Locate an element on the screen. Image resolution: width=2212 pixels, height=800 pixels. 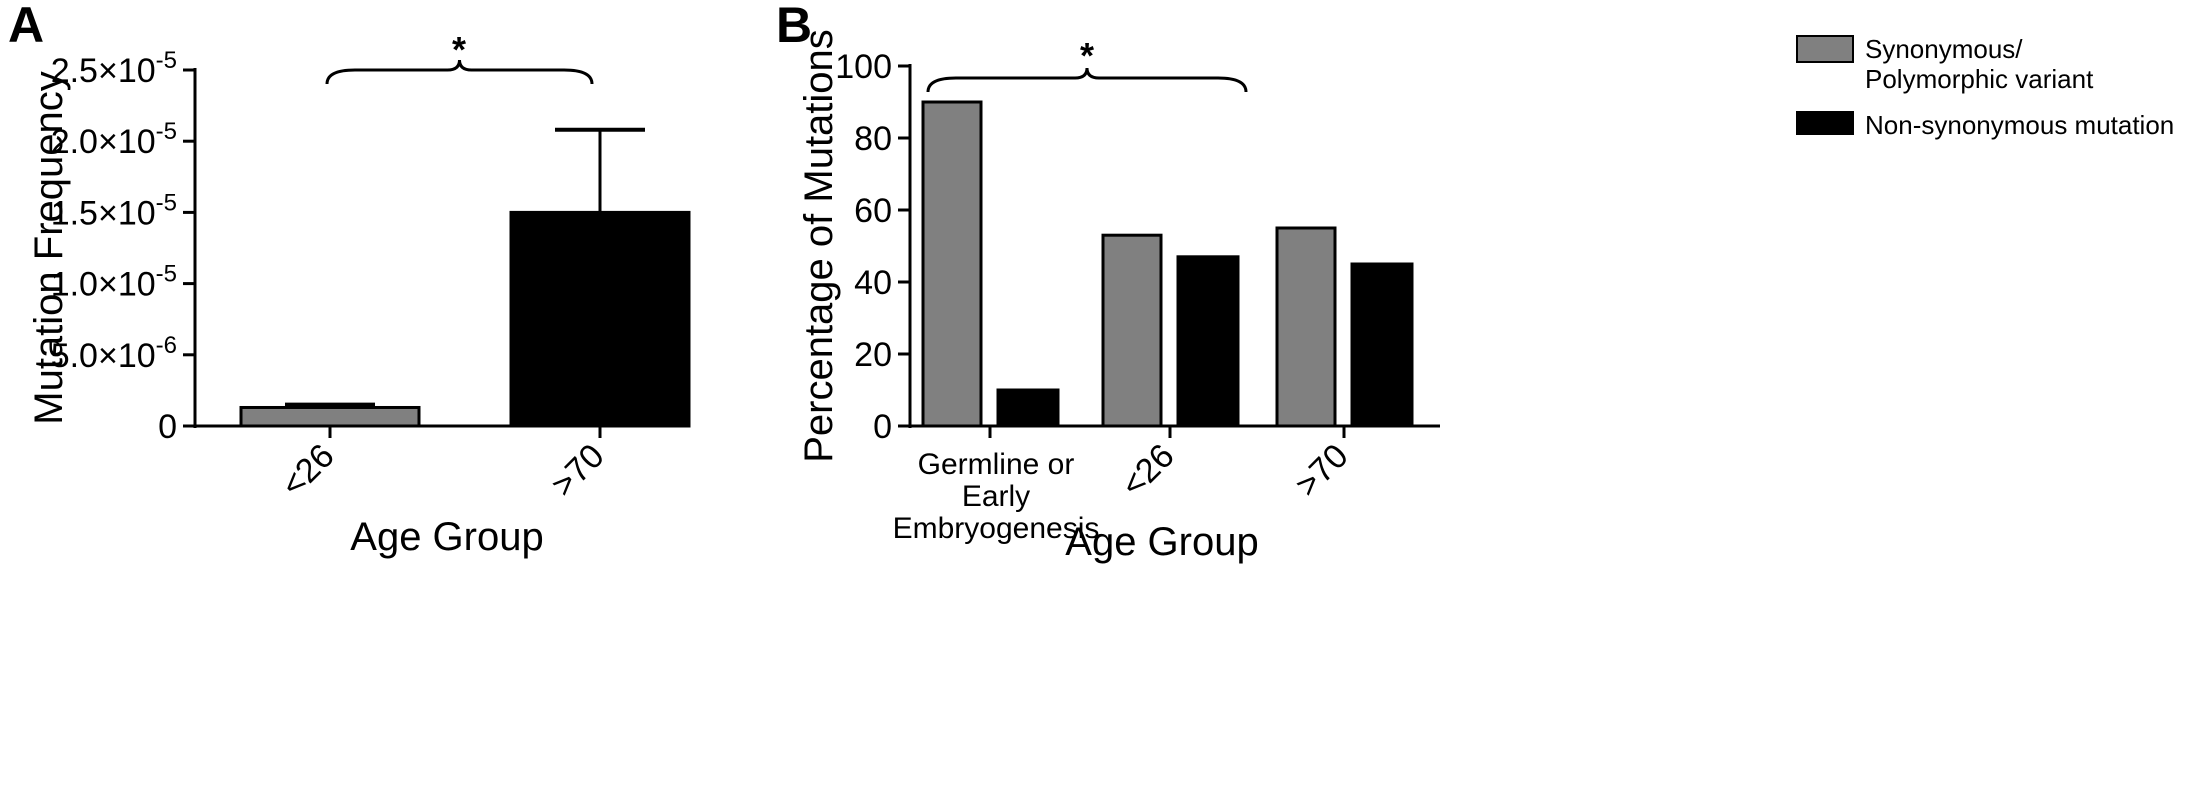
panel-a-y-tick-label: 0 is located at coordinates (167, 427).